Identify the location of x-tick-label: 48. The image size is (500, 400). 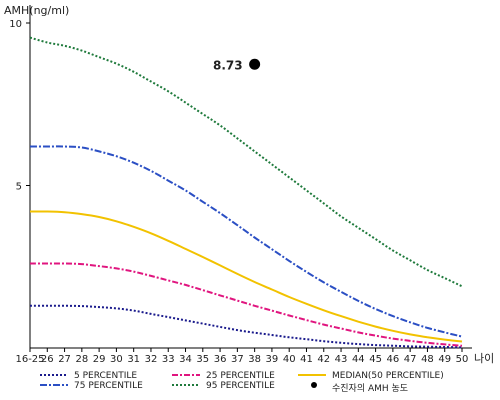
(427, 359).